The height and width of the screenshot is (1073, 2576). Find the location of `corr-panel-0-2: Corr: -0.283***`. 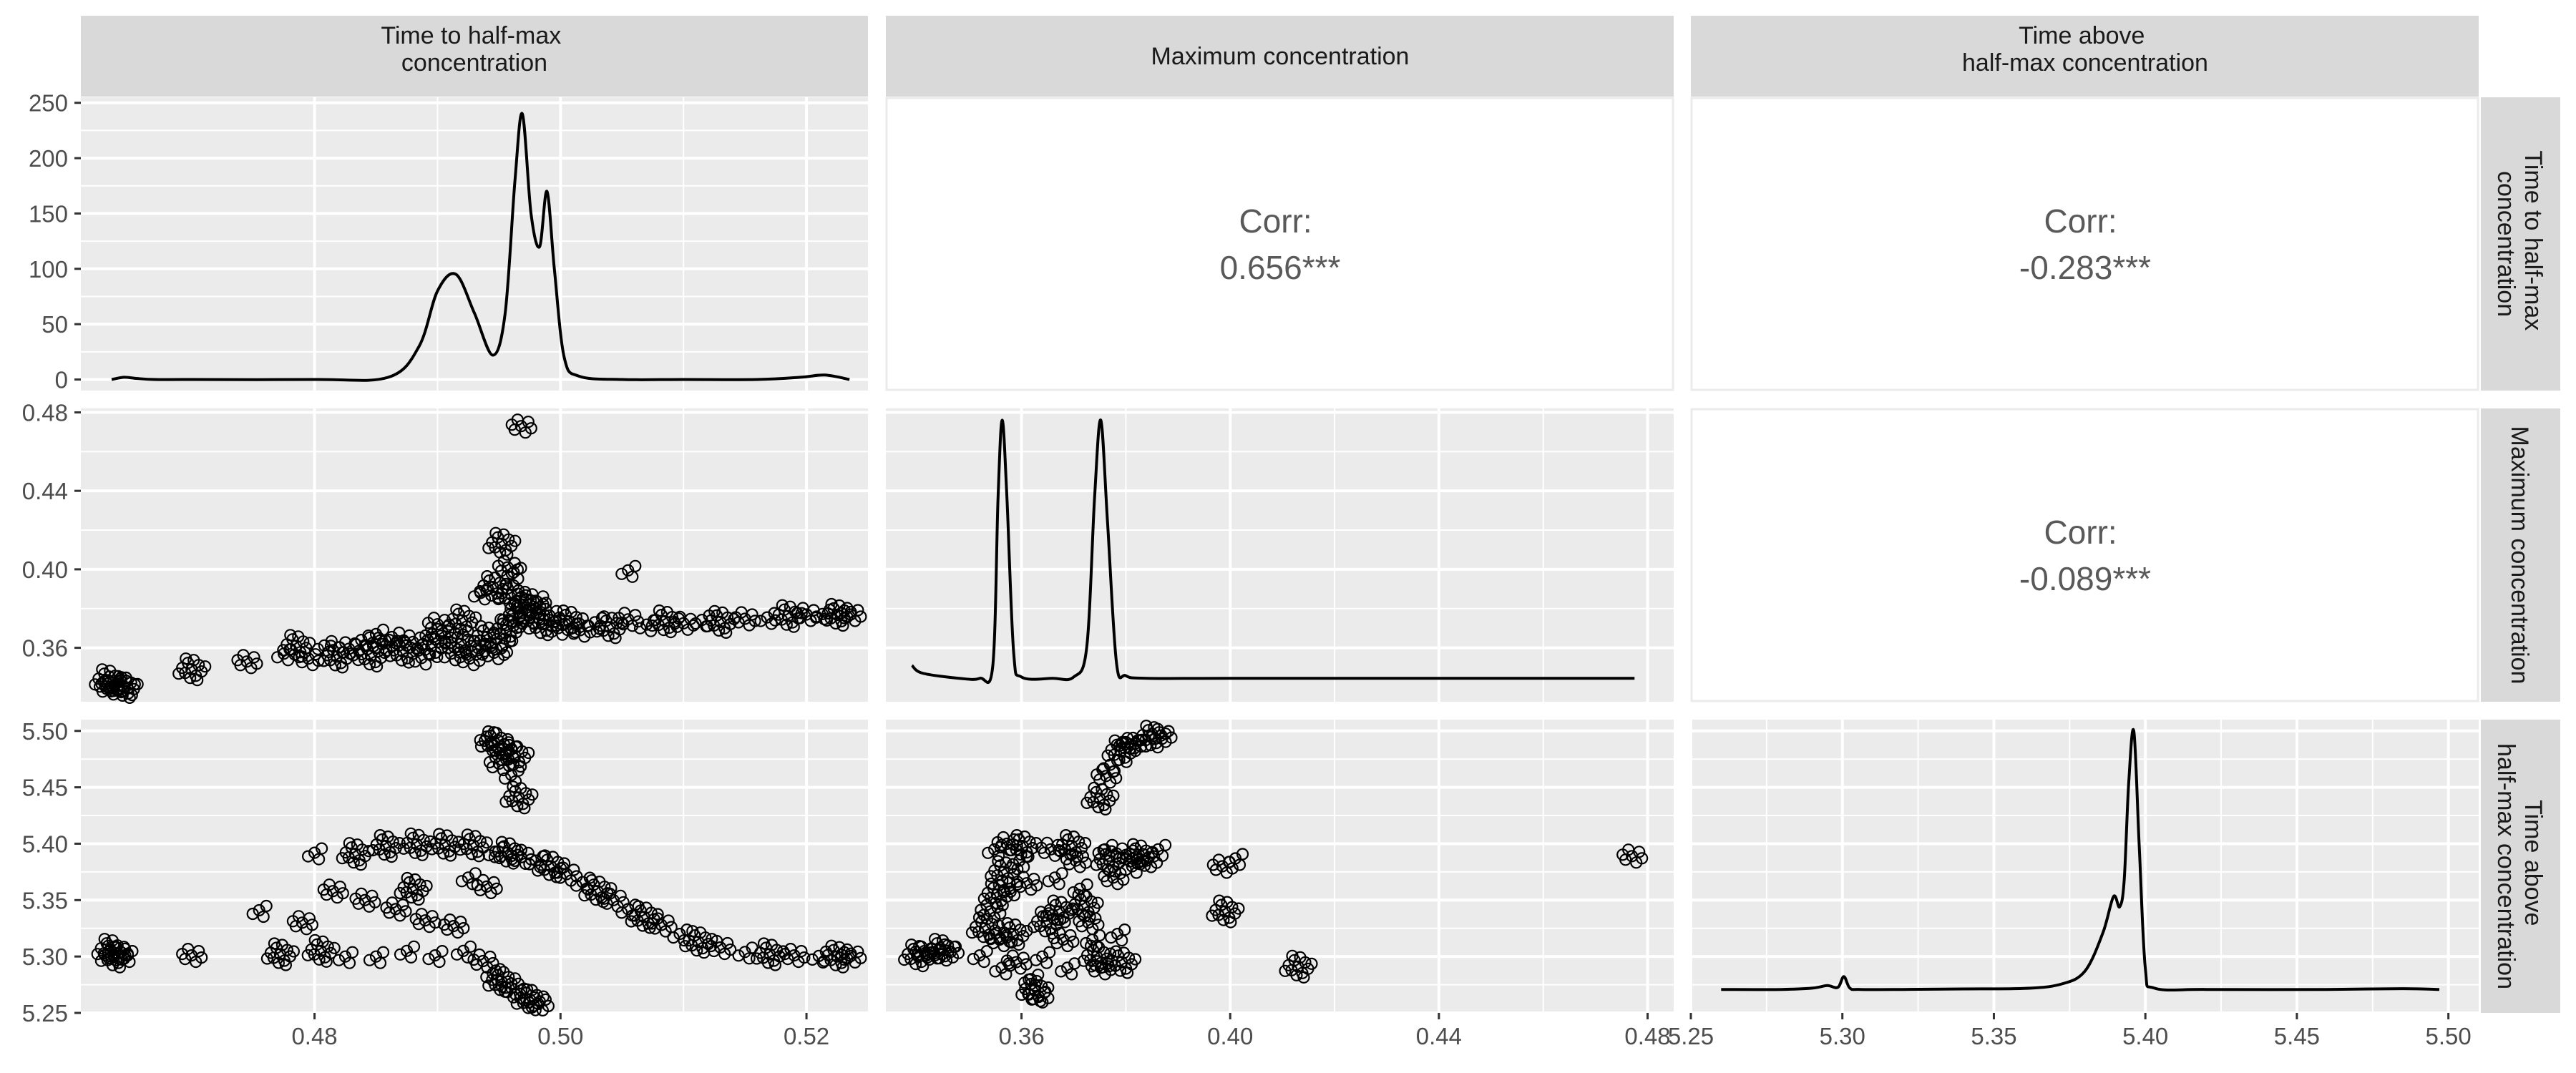

corr-panel-0-2: Corr: -0.283*** is located at coordinates (2084, 244).